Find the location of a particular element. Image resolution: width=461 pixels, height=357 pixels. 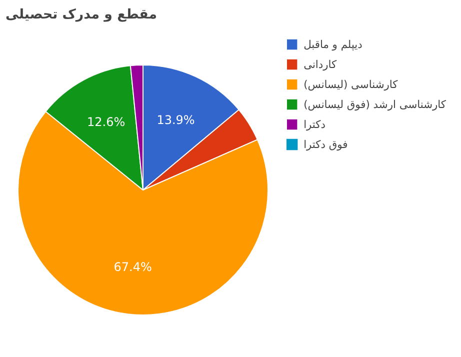

legend-label: دیپلم و ماقبل is located at coordinates (333, 44).